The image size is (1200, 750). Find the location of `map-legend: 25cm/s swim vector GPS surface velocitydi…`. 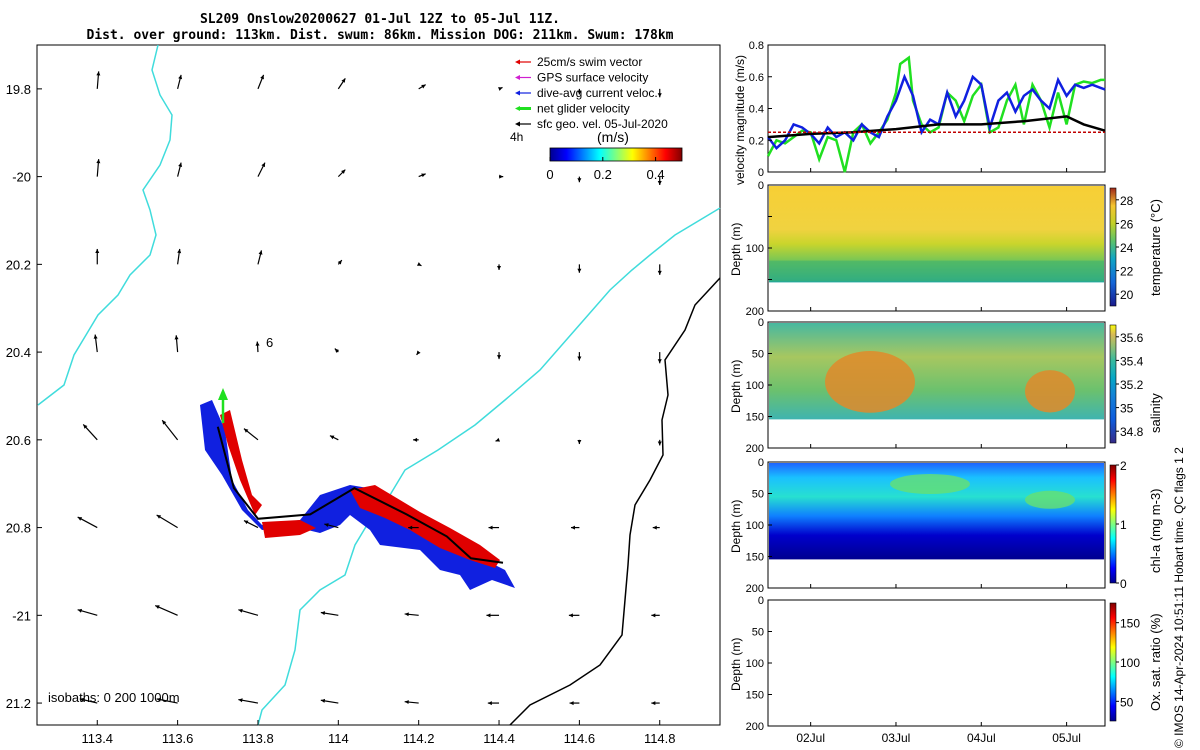

map-legend: 25cm/s swim vector GPS surface velocitydi… is located at coordinates (591, 93).